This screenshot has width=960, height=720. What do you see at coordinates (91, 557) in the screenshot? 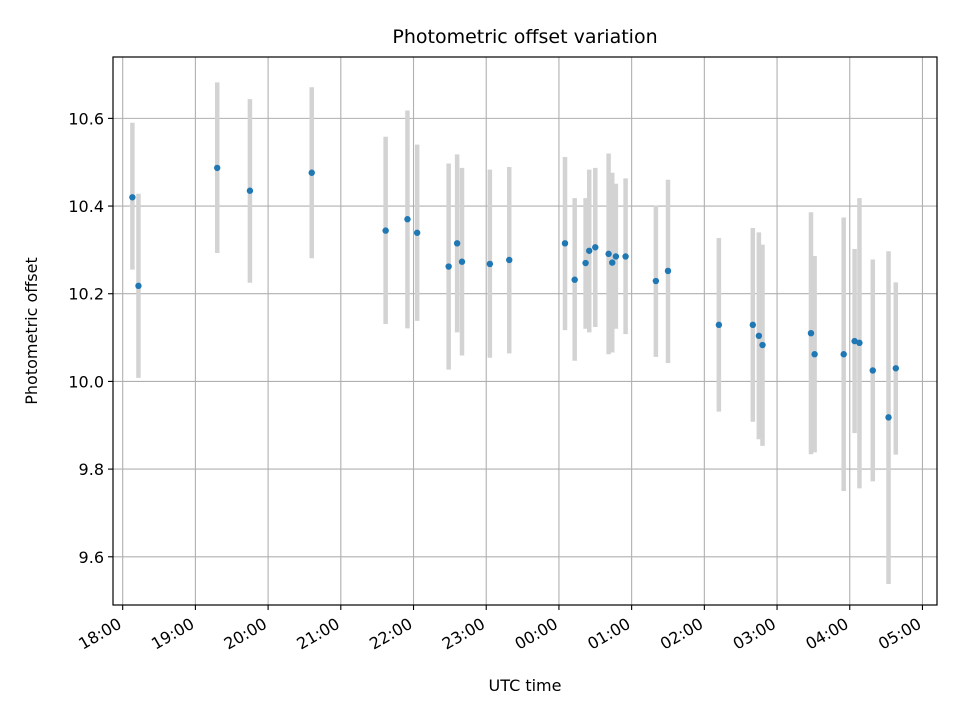
I see `y-tick-label: 9.6` at bounding box center [91, 557].